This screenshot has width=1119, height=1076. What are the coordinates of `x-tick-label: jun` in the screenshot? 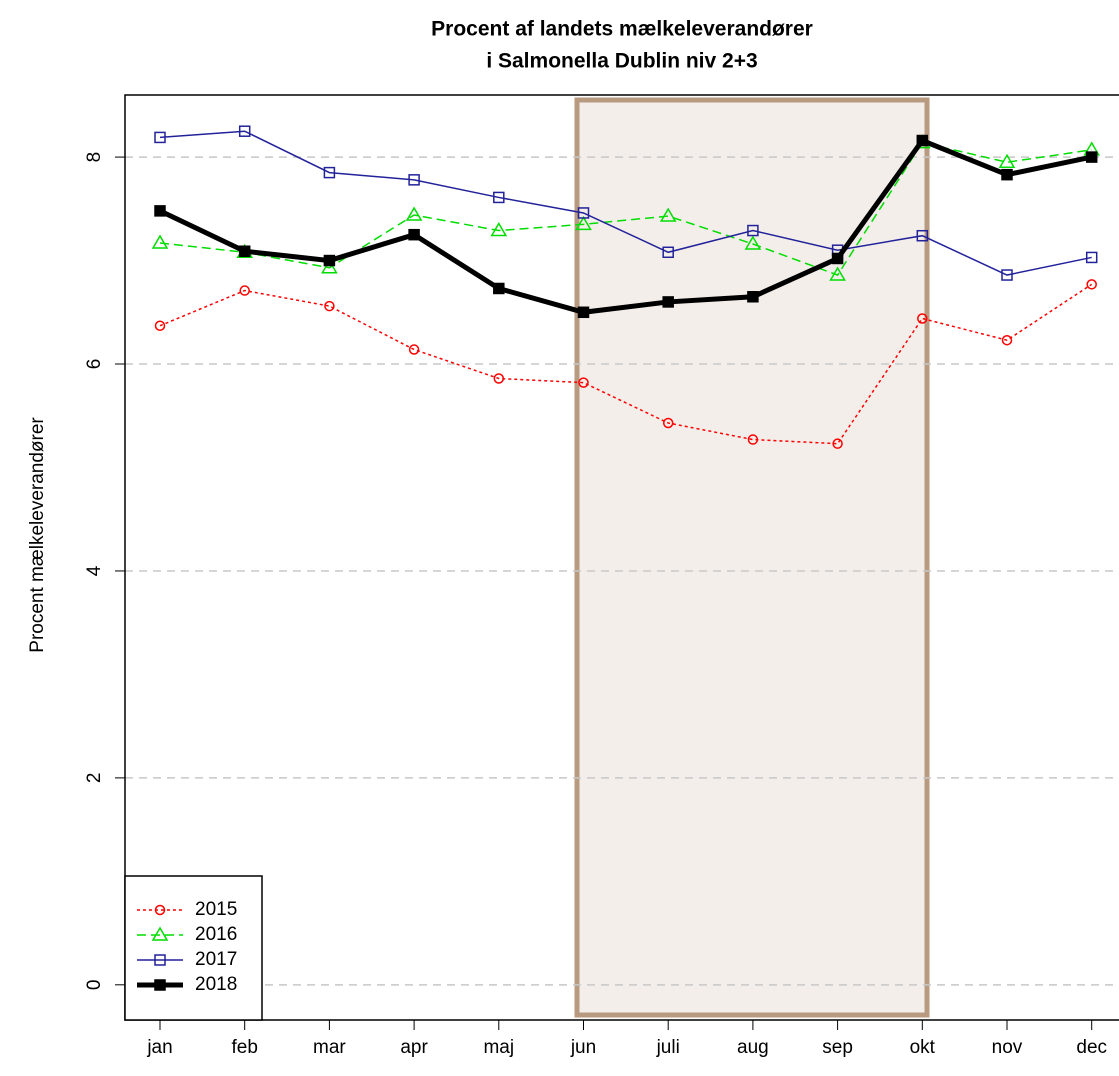 It's located at (583, 1047).